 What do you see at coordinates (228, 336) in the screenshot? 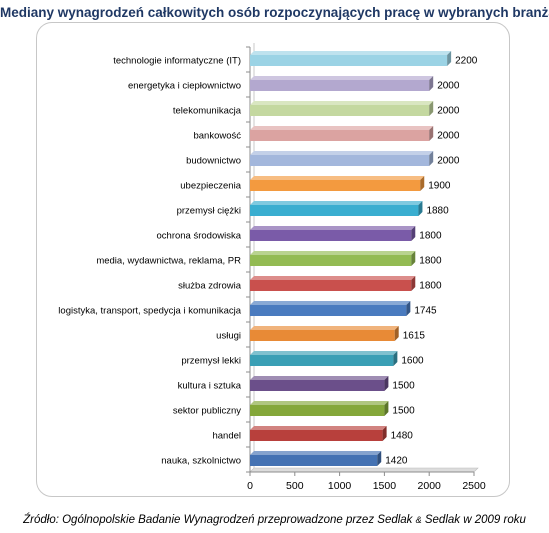
I see `category-label: usługi` at bounding box center [228, 336].